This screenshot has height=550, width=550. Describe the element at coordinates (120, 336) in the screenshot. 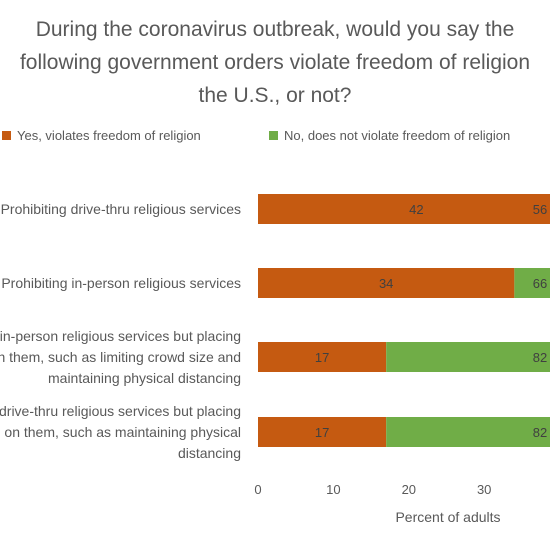

I see `category-label-3-line-1: in-person religious services but placing` at that location.